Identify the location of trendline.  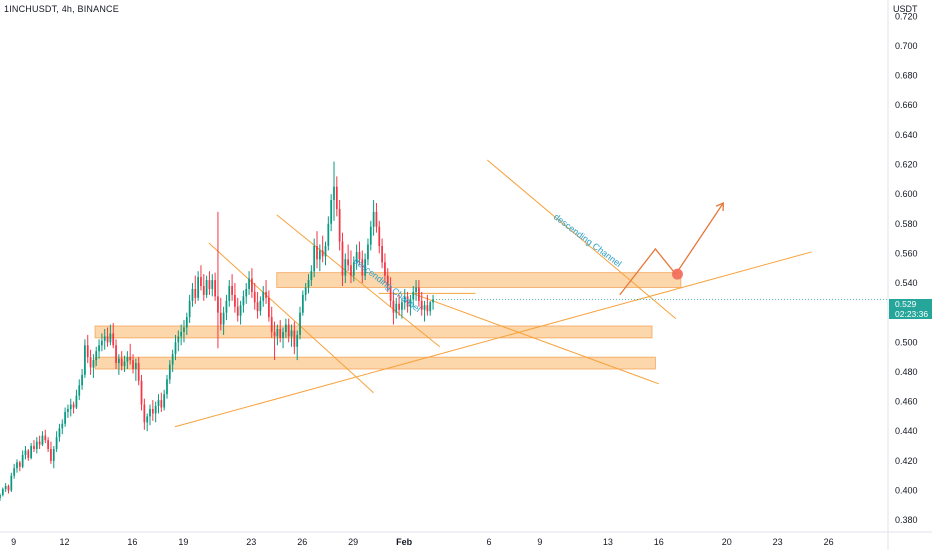
(291, 318).